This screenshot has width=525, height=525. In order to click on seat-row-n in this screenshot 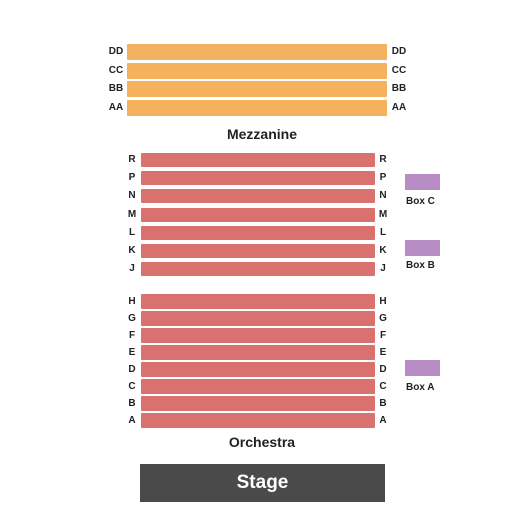, I will do `click(258, 196)`.